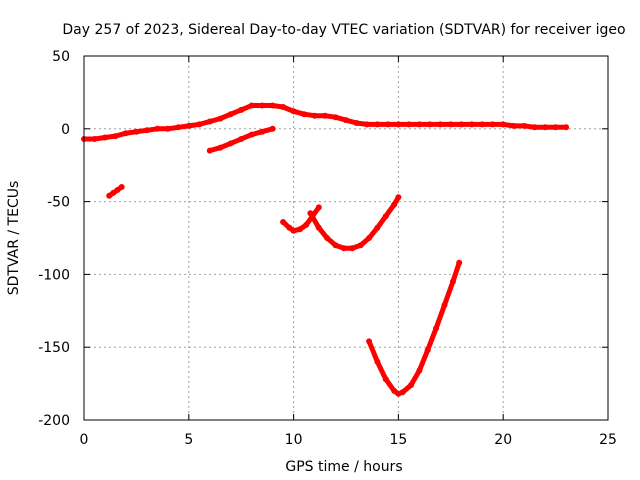  Describe the element at coordinates (54, 275) in the screenshot. I see `y-tick-label: -100` at that location.